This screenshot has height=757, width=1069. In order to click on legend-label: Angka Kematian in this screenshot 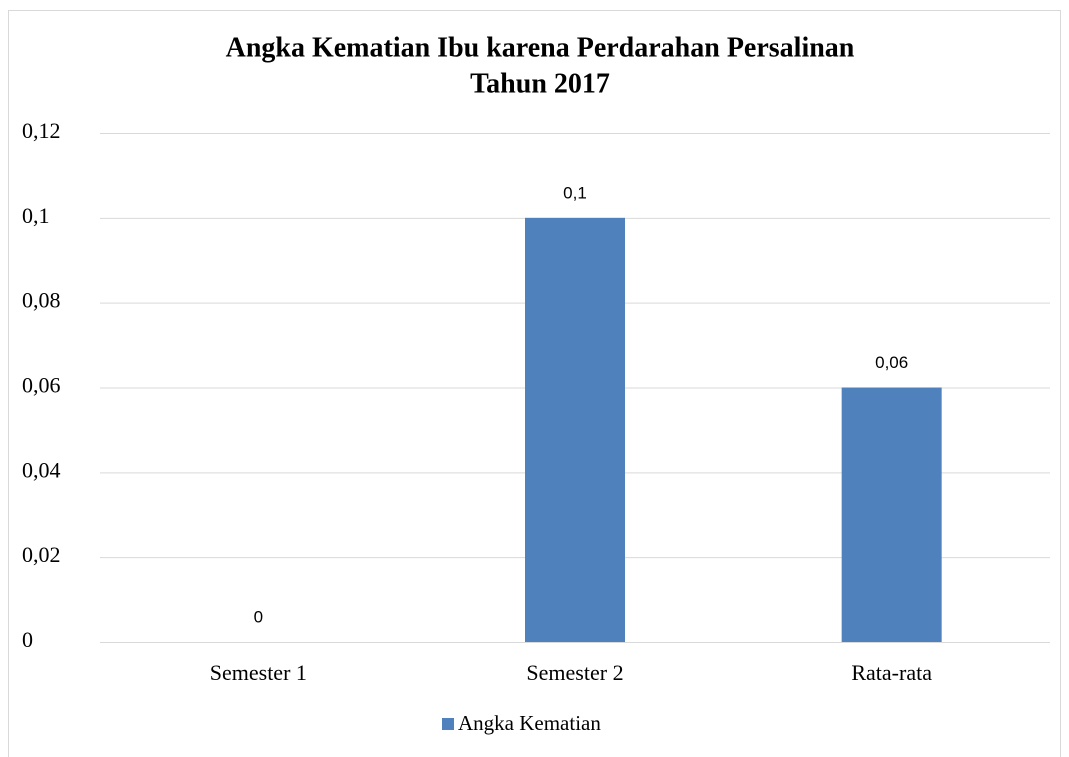, I will do `click(529, 723)`.